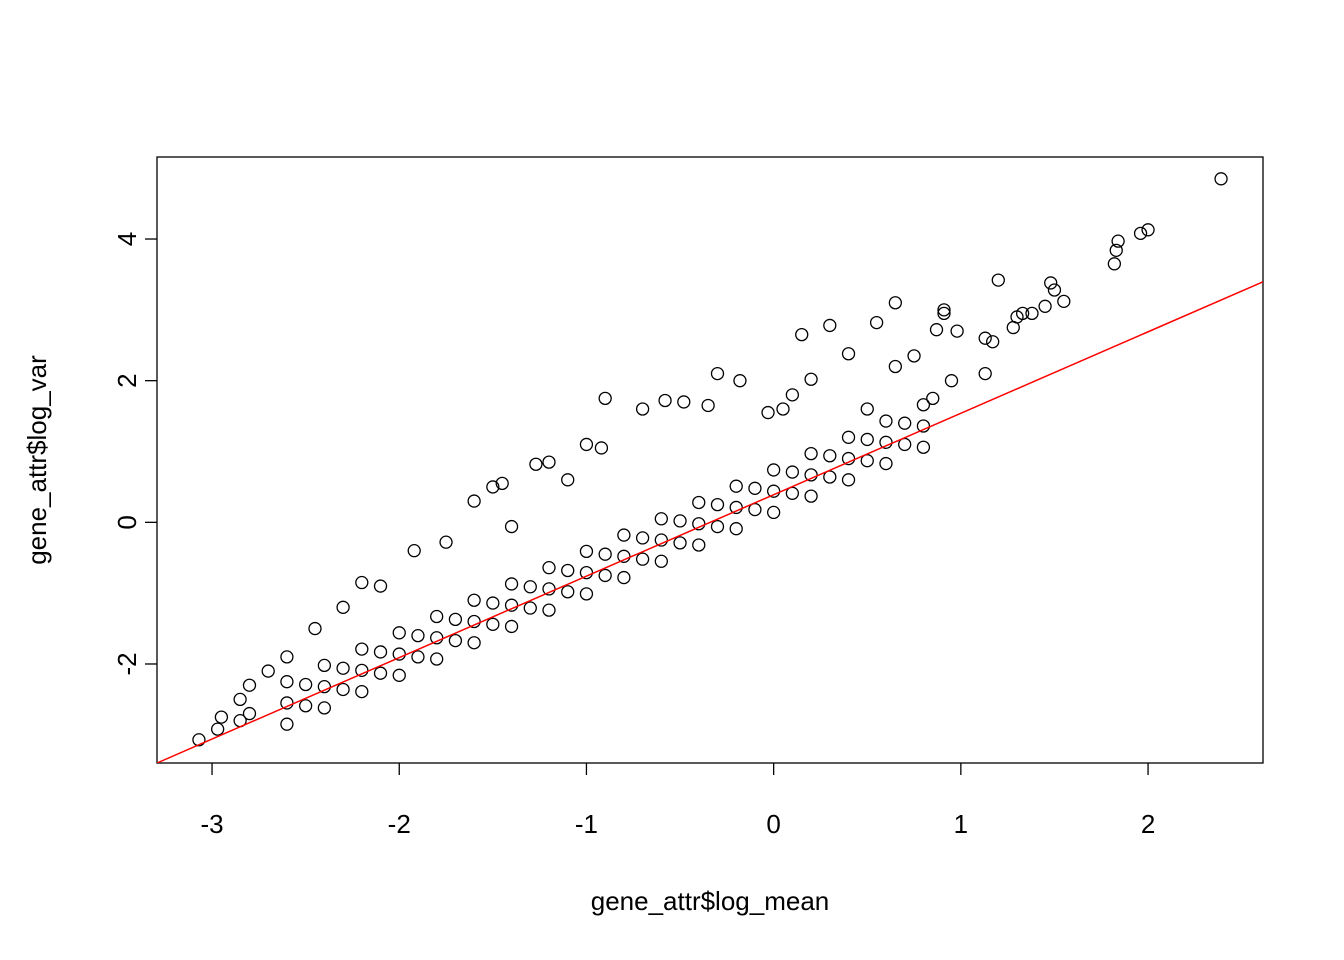  Describe the element at coordinates (127, 239) in the screenshot. I see `y-tick-label: 4` at that location.